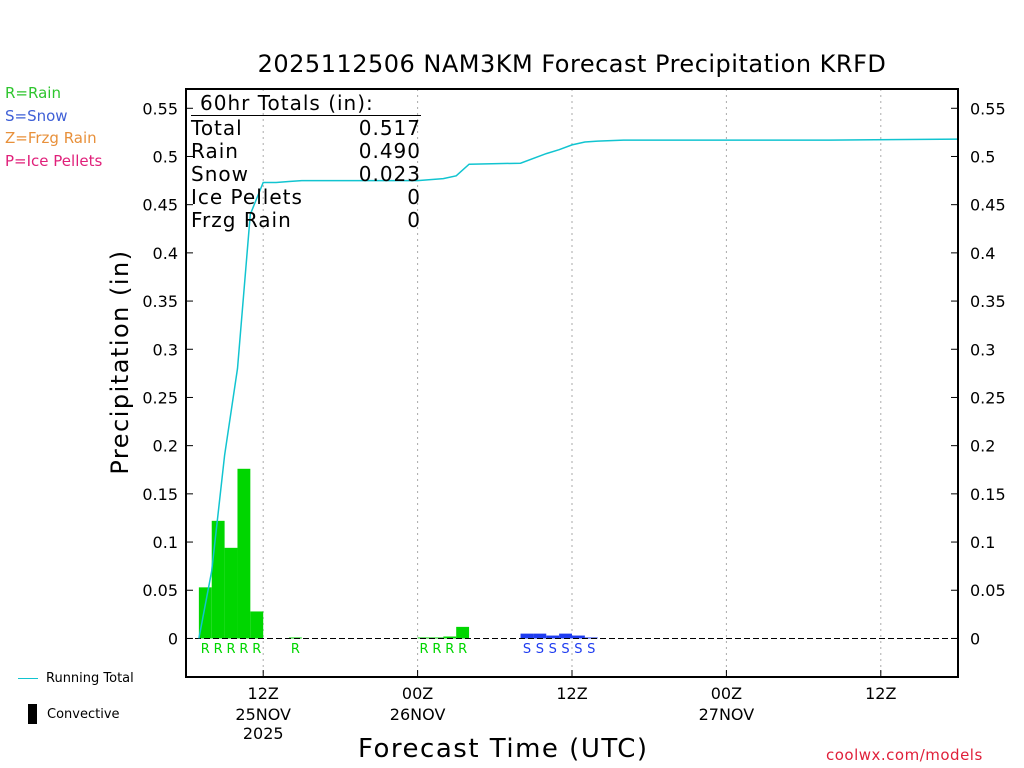 Image resolution: width=1024 pixels, height=768 pixels. Describe the element at coordinates (904, 755) in the screenshot. I see `source-credit: coolwx.com/models` at that location.